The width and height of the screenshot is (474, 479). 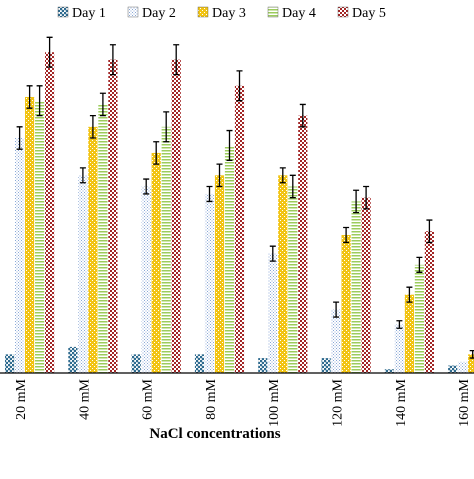 What do you see at coordinates (274, 402) in the screenshot?
I see `x-tick-label: 100 mM` at bounding box center [274, 402].